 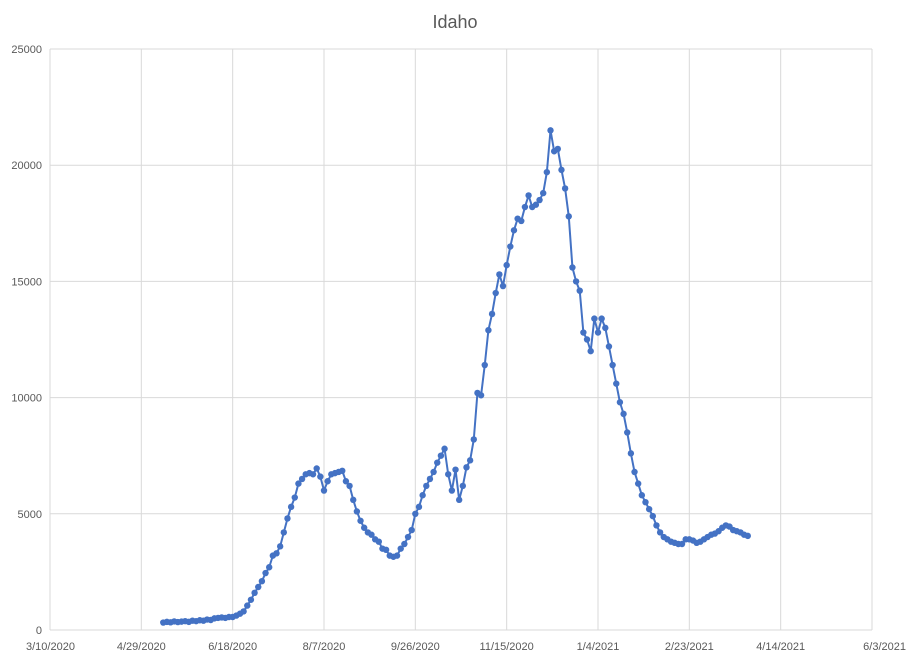 What do you see at coordinates (232, 647) in the screenshot?
I see `x-tick-label: 6/18/2020` at bounding box center [232, 647].